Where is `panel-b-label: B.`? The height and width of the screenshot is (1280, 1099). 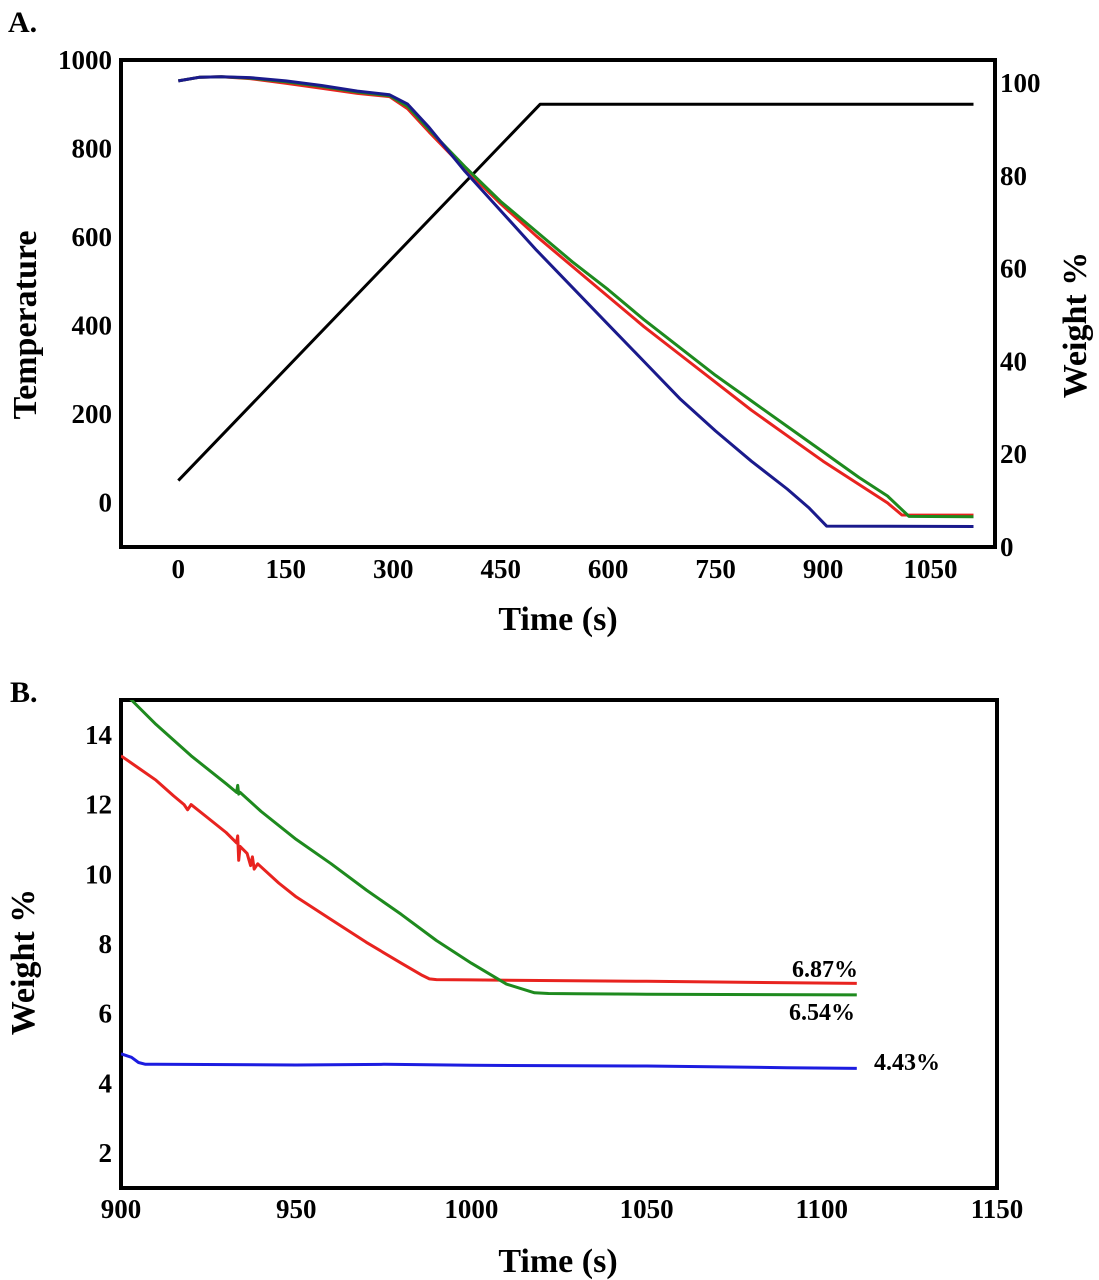
panel-b-label: B. is located at coordinates (24, 692).